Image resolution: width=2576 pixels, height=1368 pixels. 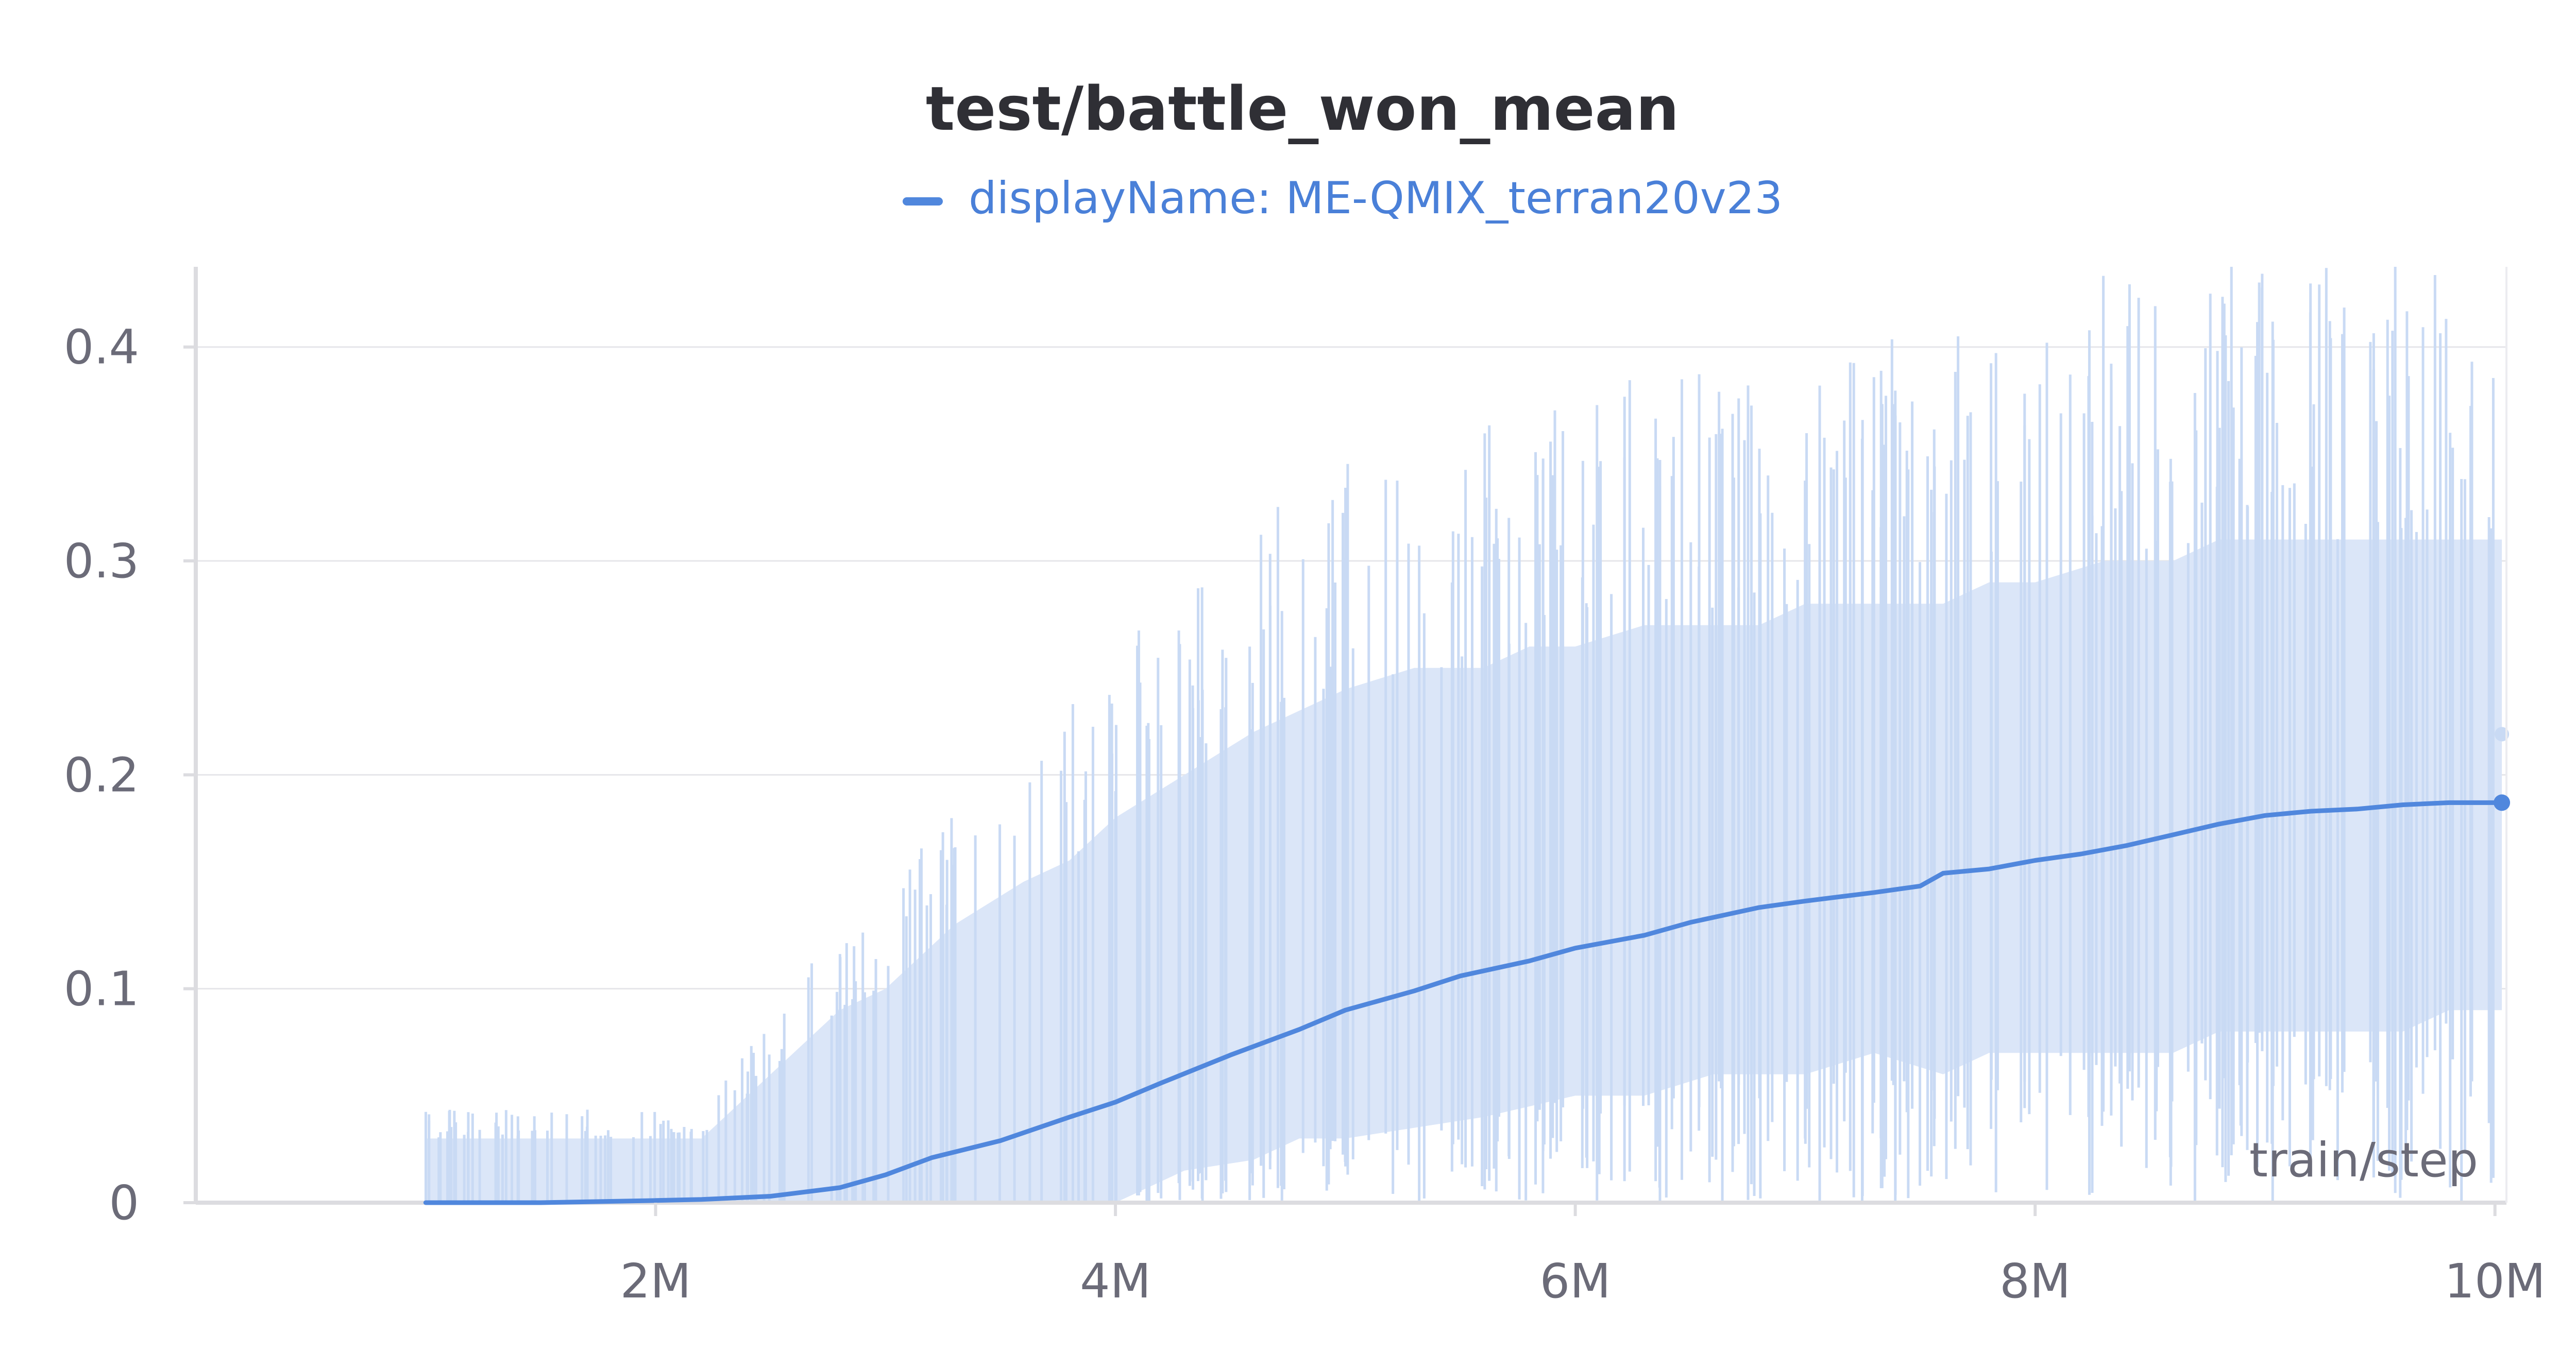 I want to click on x-tick-label-4: 10M, so click(x=2494, y=1281).